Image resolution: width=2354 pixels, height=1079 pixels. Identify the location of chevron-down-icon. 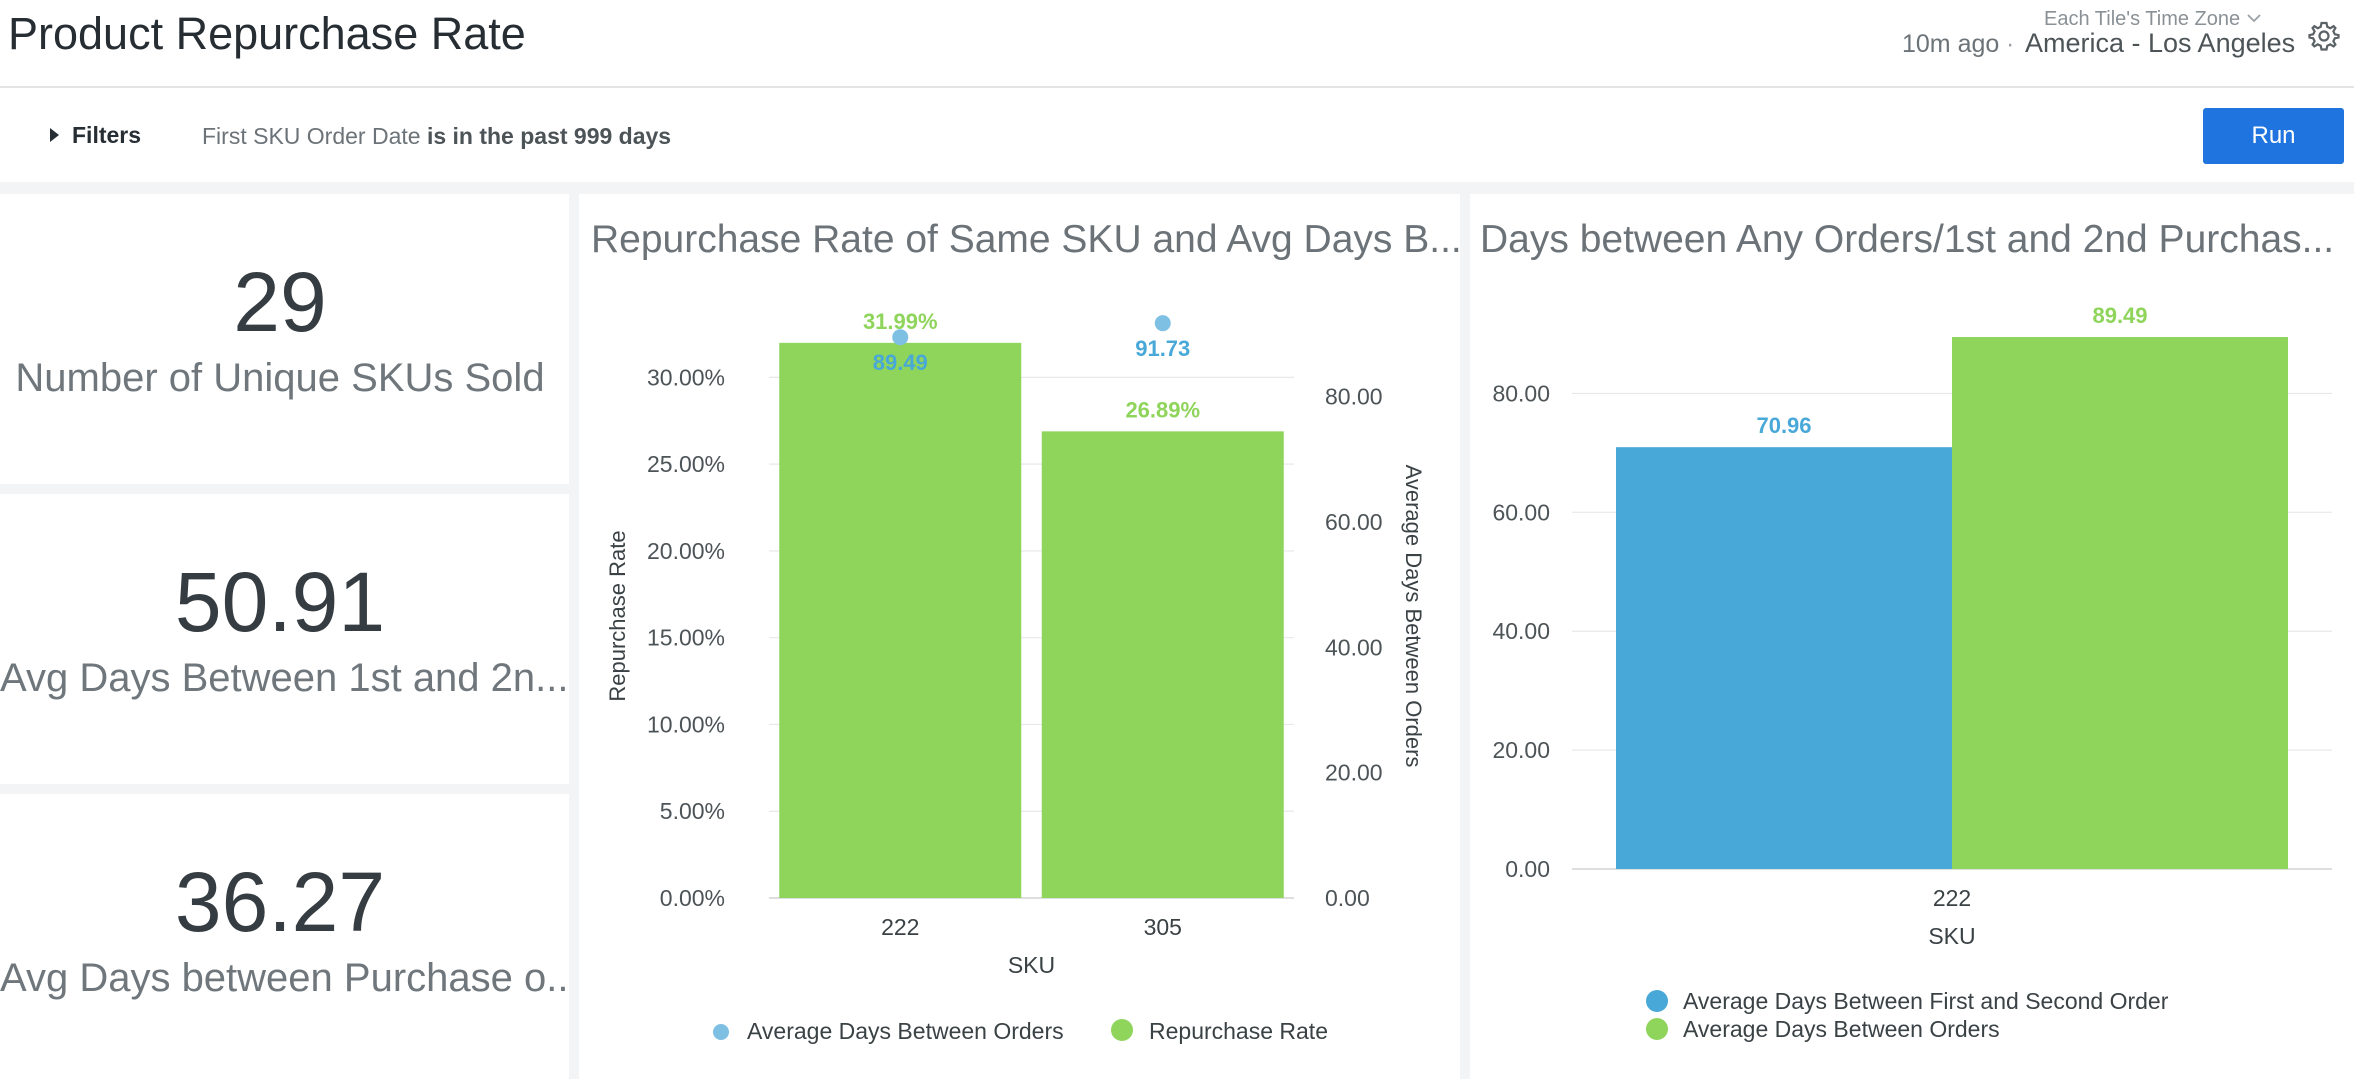
(2254, 18).